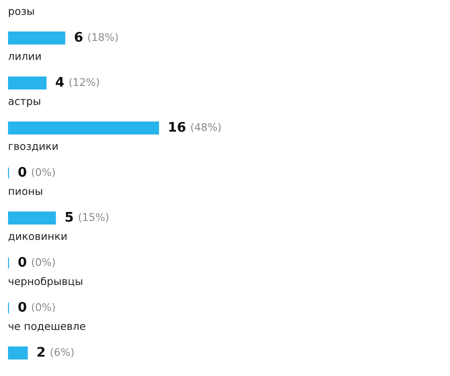 The width and height of the screenshot is (450, 376). I want to click on data-label: 4 (12%), so click(77, 82).